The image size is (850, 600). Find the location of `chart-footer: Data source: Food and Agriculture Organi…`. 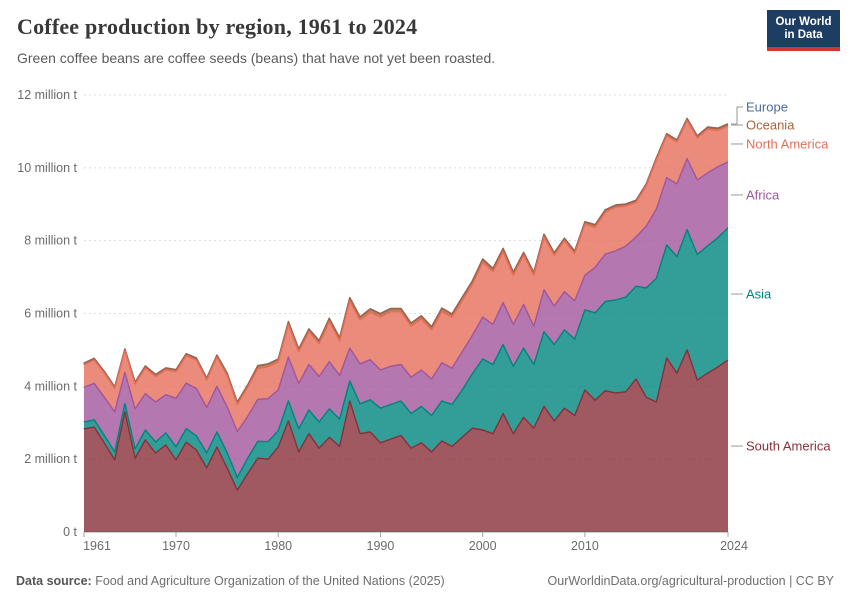

chart-footer: Data source: Food and Agriculture Organi… is located at coordinates (425, 581).